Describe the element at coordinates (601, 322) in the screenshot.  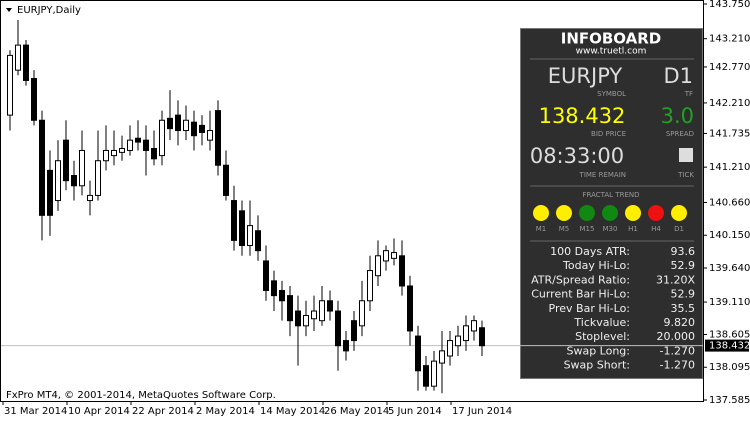
I see `0: Tickvalue:` at that location.